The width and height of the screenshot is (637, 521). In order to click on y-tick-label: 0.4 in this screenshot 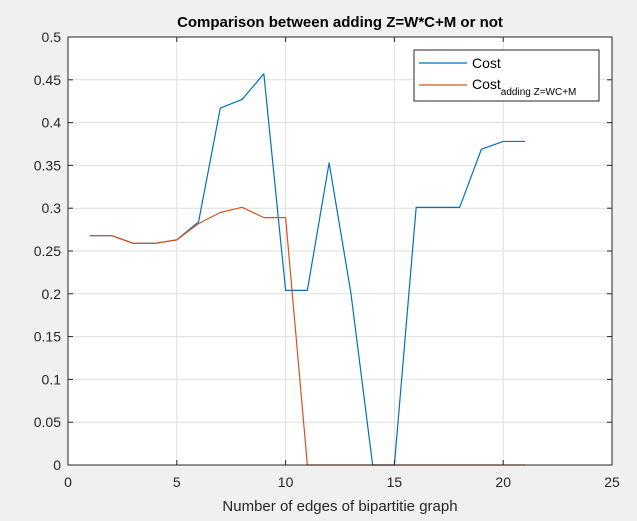, I will do `click(52, 123)`.